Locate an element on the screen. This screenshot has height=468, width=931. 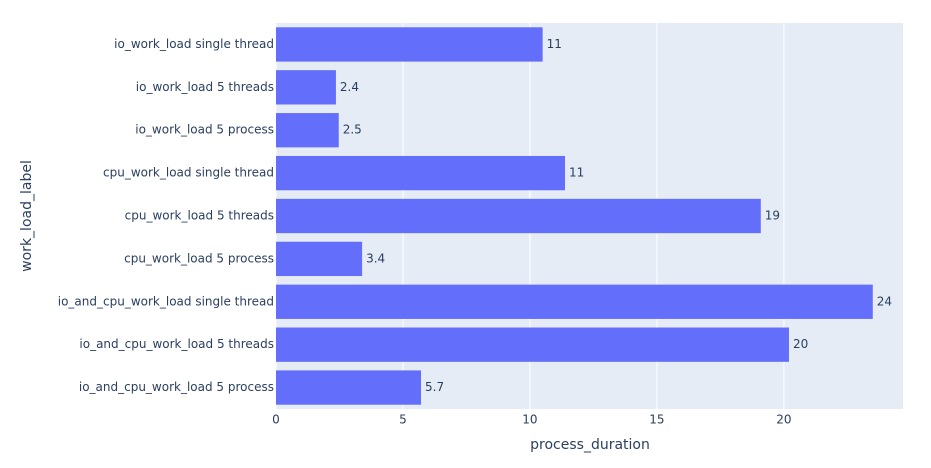
x-tick-label: 15 is located at coordinates (656, 420).